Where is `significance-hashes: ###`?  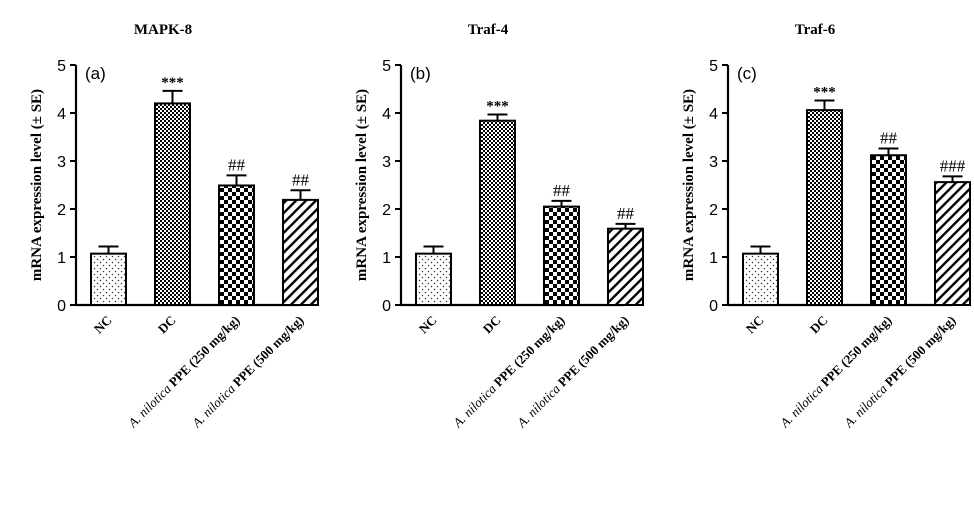 significance-hashes: ### is located at coordinates (953, 165).